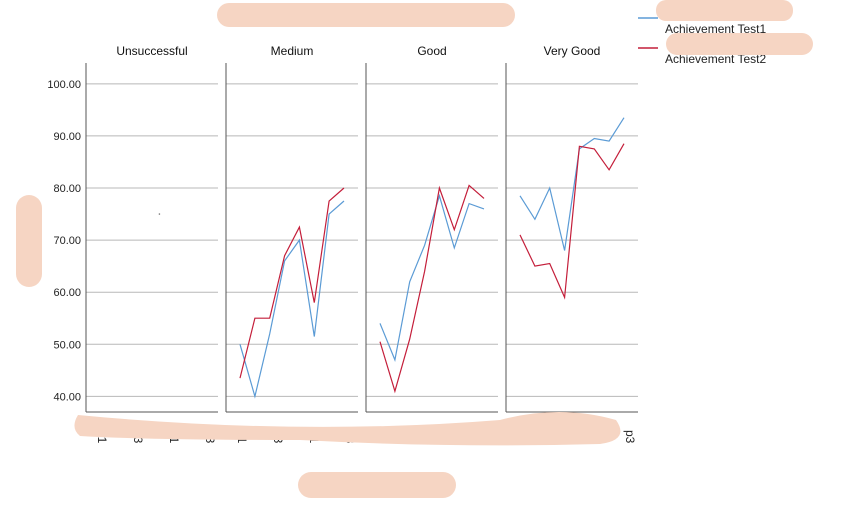 The image size is (851, 505). I want to click on redaction-title, so click(366, 15).